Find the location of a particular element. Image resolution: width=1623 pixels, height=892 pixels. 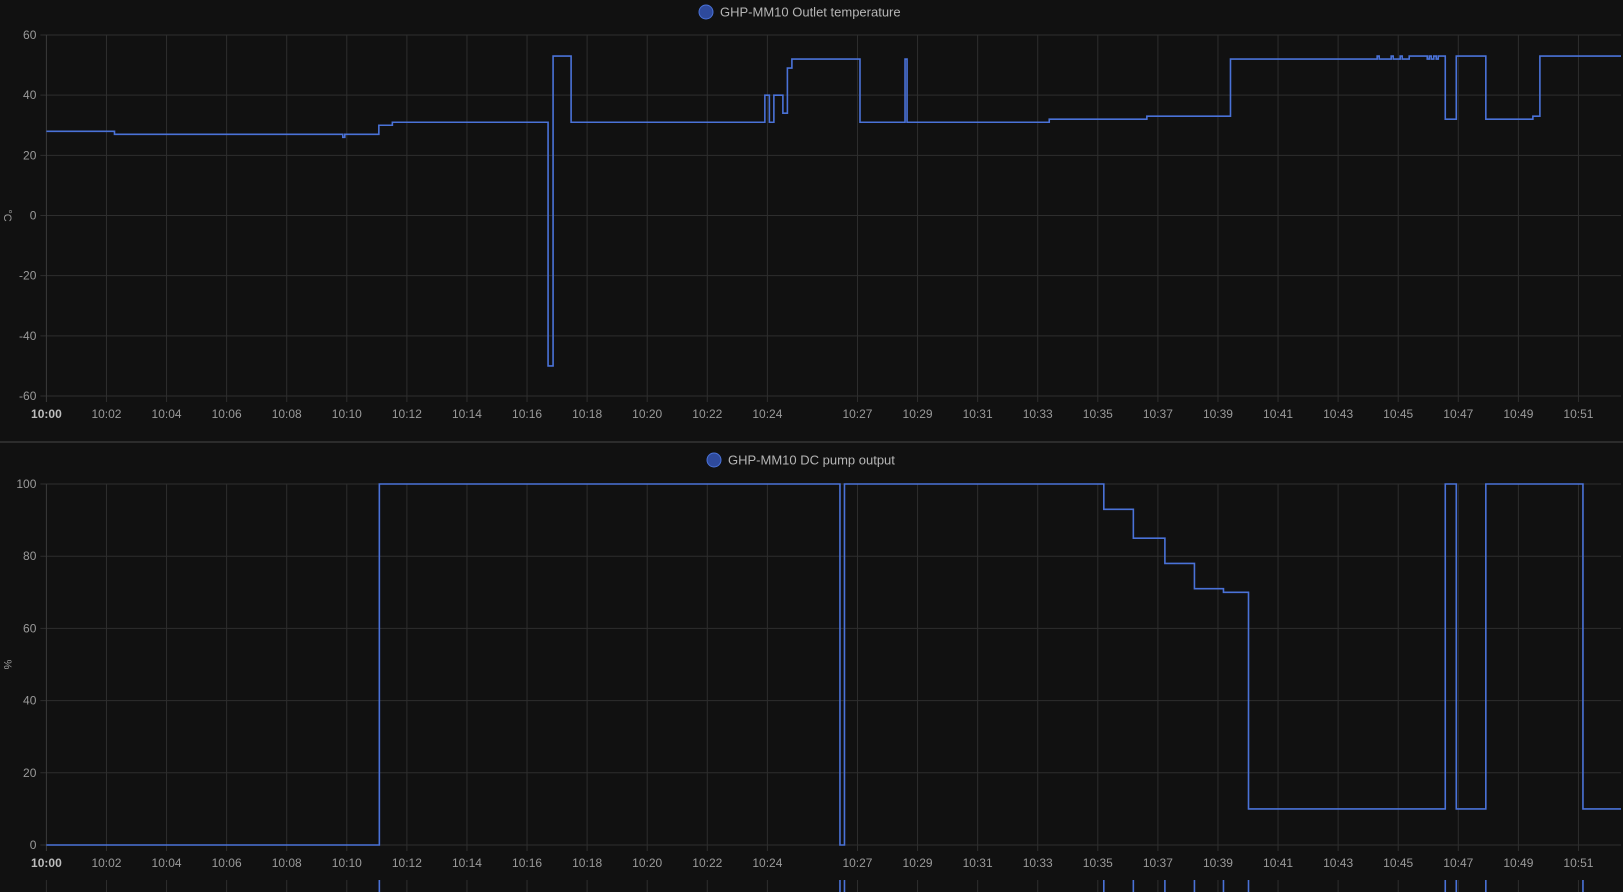

y-tick-label: 100 is located at coordinates (26, 484).